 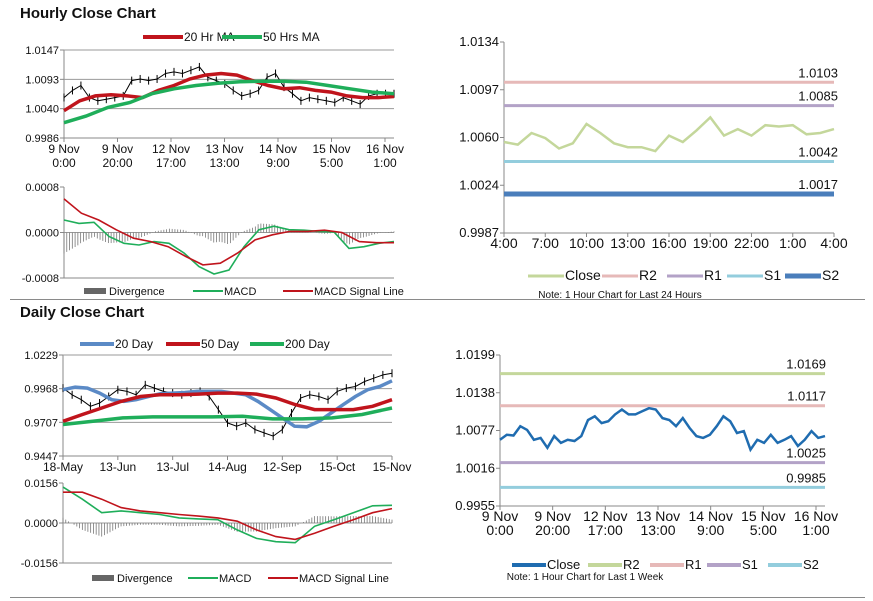 What do you see at coordinates (172, 467) in the screenshot?
I see `x-tick-label: 13-Jul` at bounding box center [172, 467].